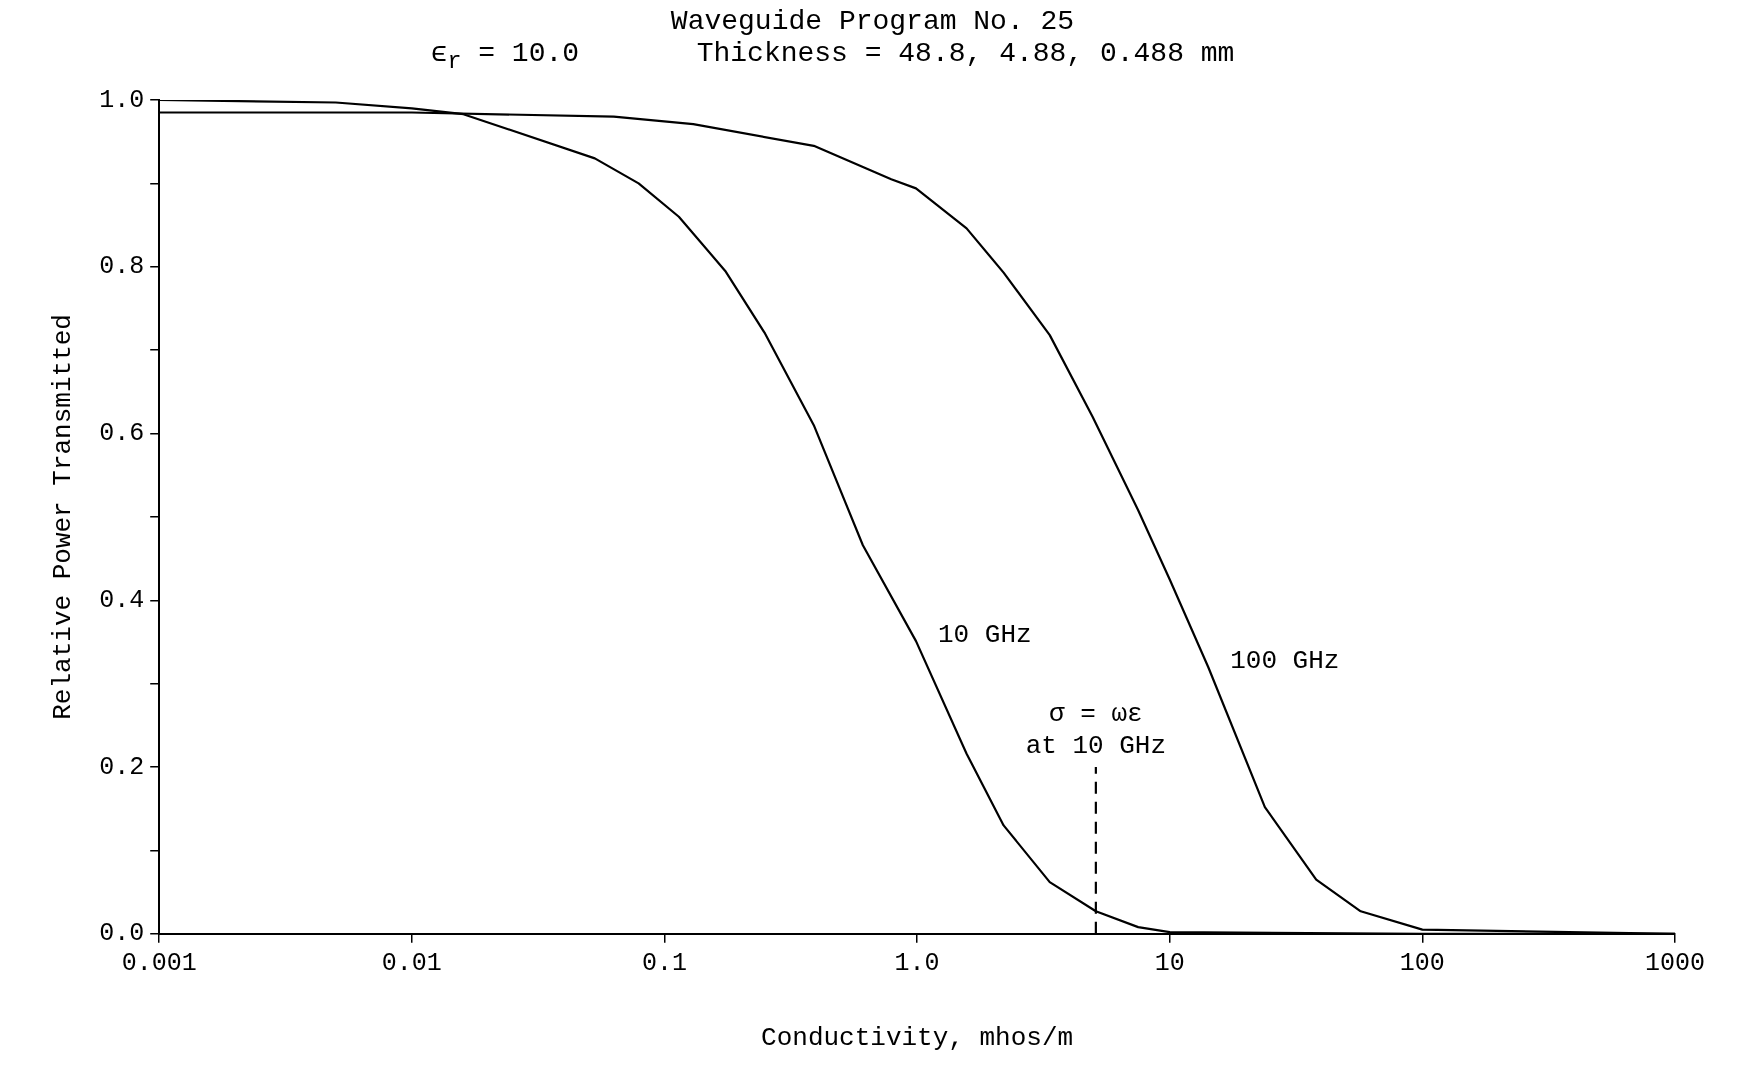 This screenshot has width=1745, height=1078. Describe the element at coordinates (159, 964) in the screenshot. I see `x-tick-label: 0.001` at that location.